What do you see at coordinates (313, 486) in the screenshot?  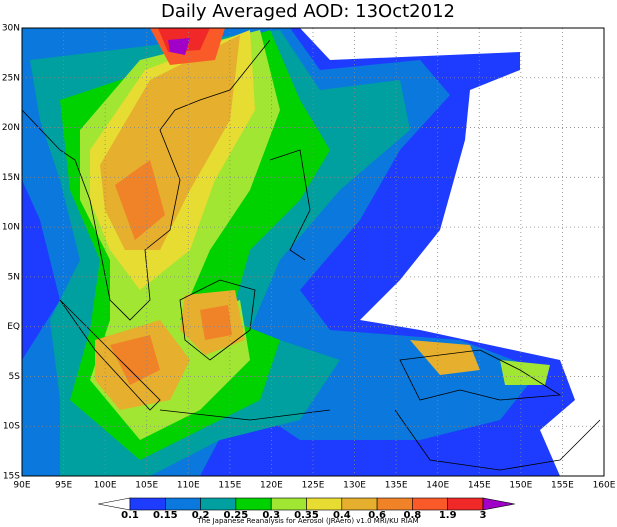 I see `x-tick-label: 125E` at bounding box center [313, 486].